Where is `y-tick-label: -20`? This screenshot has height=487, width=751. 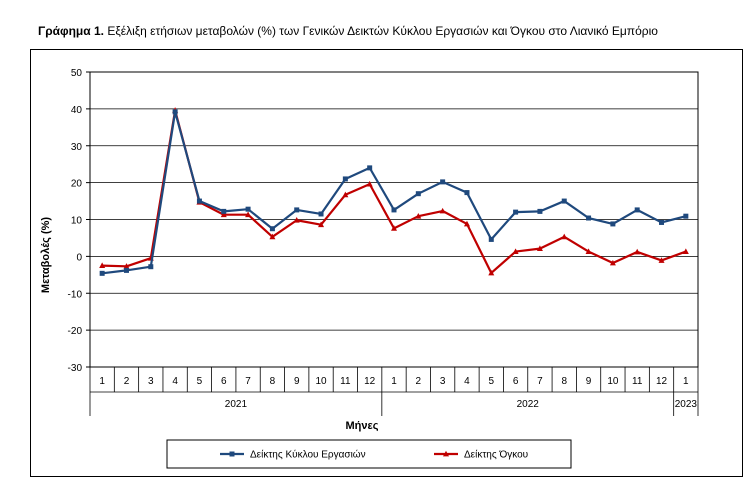
y-tick-label: -20 is located at coordinates (75, 331).